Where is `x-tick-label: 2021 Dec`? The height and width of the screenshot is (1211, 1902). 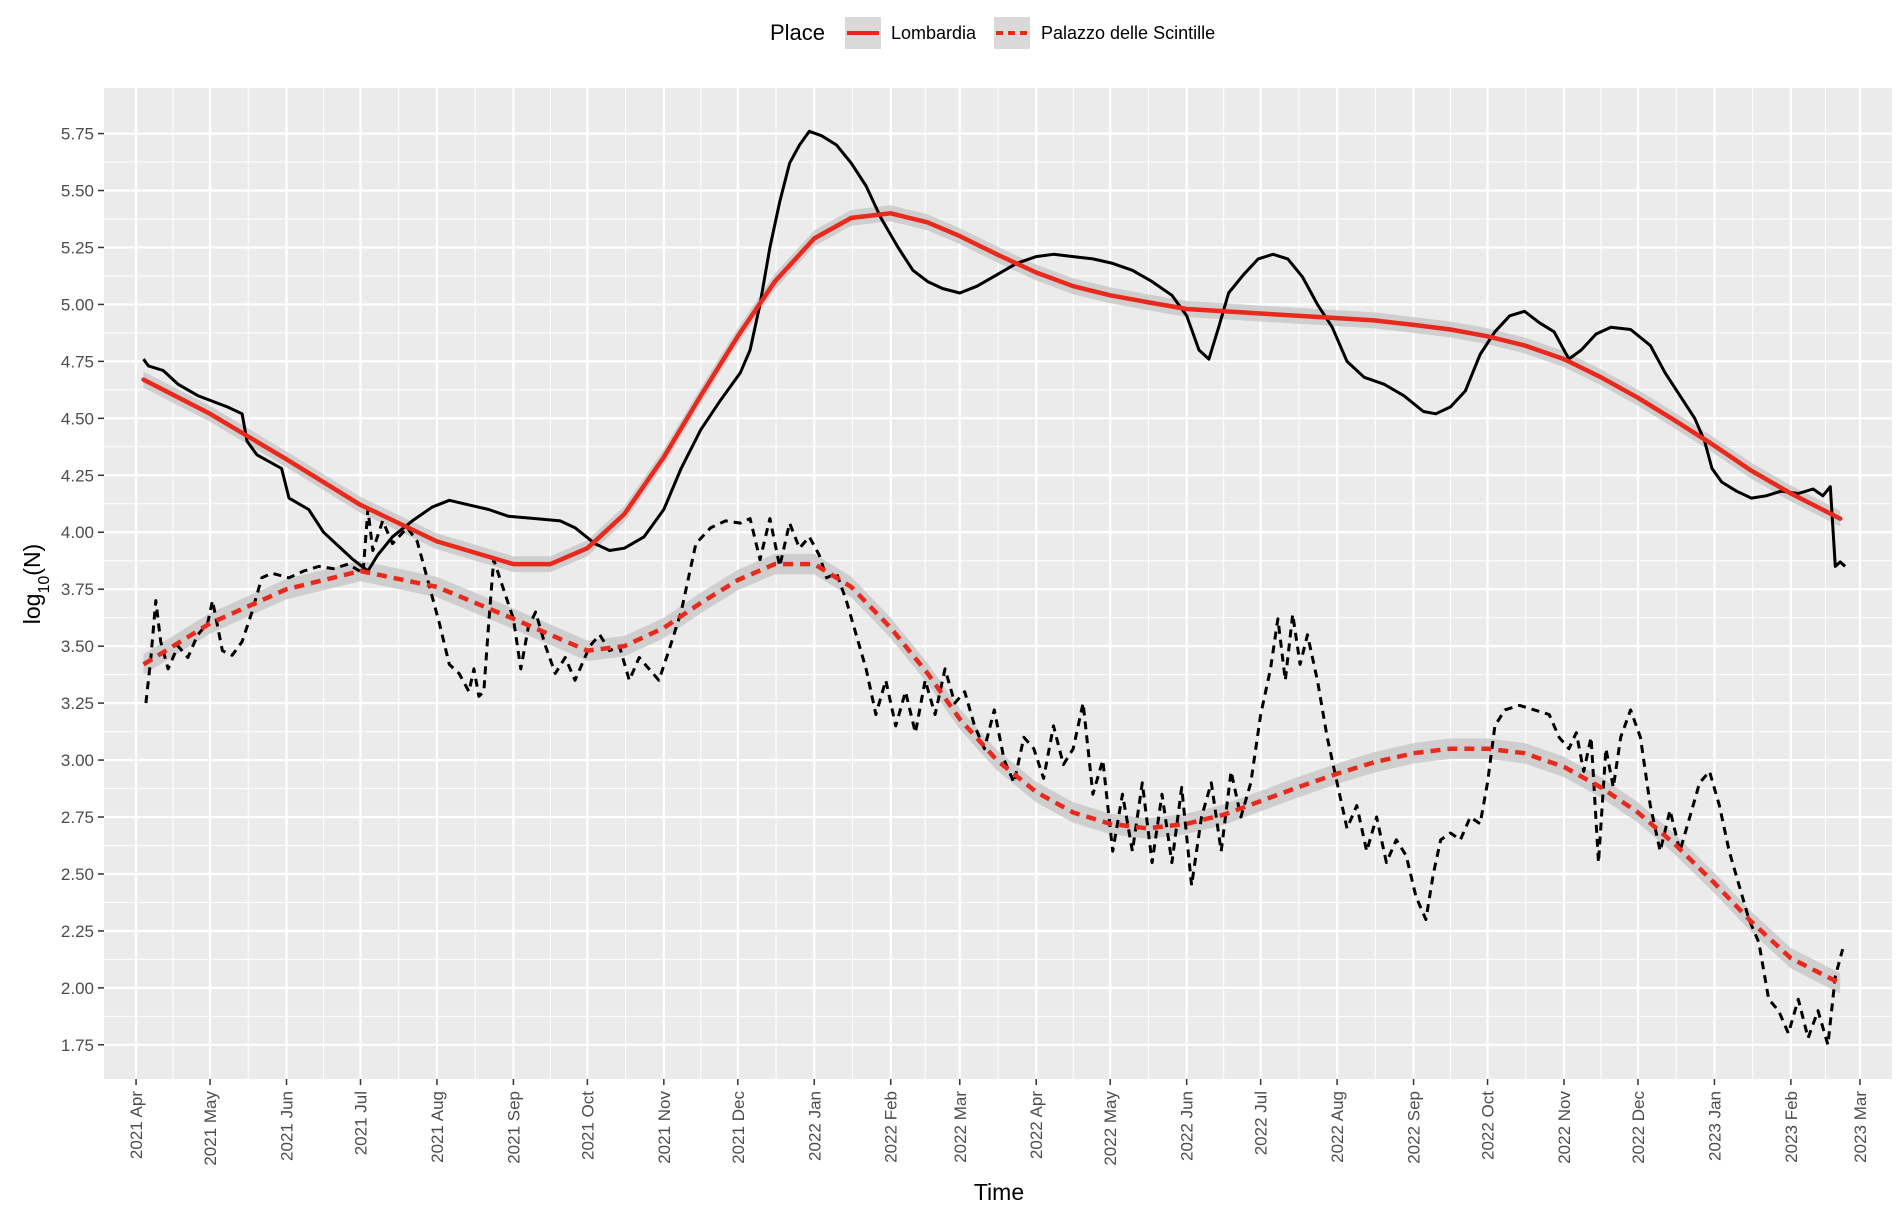
x-tick-label: 2021 Dec is located at coordinates (738, 1127).